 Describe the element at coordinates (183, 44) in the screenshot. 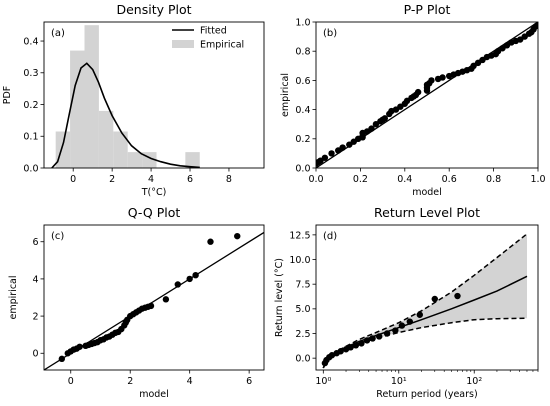

I see `legend-patch-swatch` at that location.